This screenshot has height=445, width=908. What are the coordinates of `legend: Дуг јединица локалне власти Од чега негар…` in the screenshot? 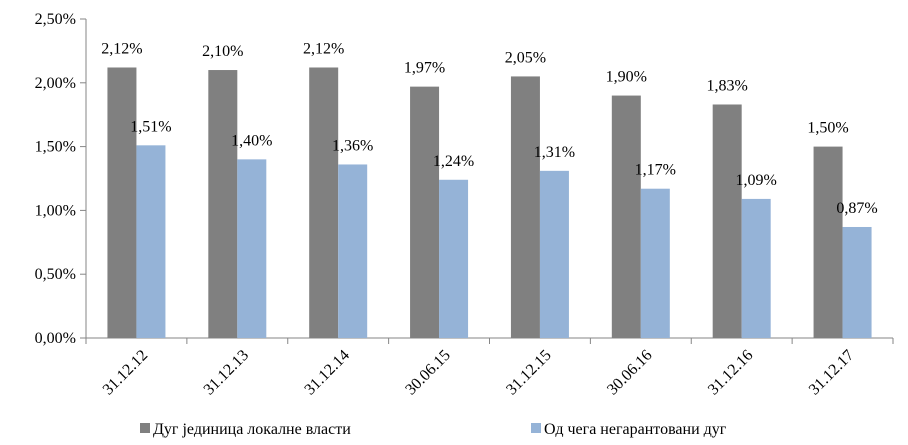 It's located at (433, 429).